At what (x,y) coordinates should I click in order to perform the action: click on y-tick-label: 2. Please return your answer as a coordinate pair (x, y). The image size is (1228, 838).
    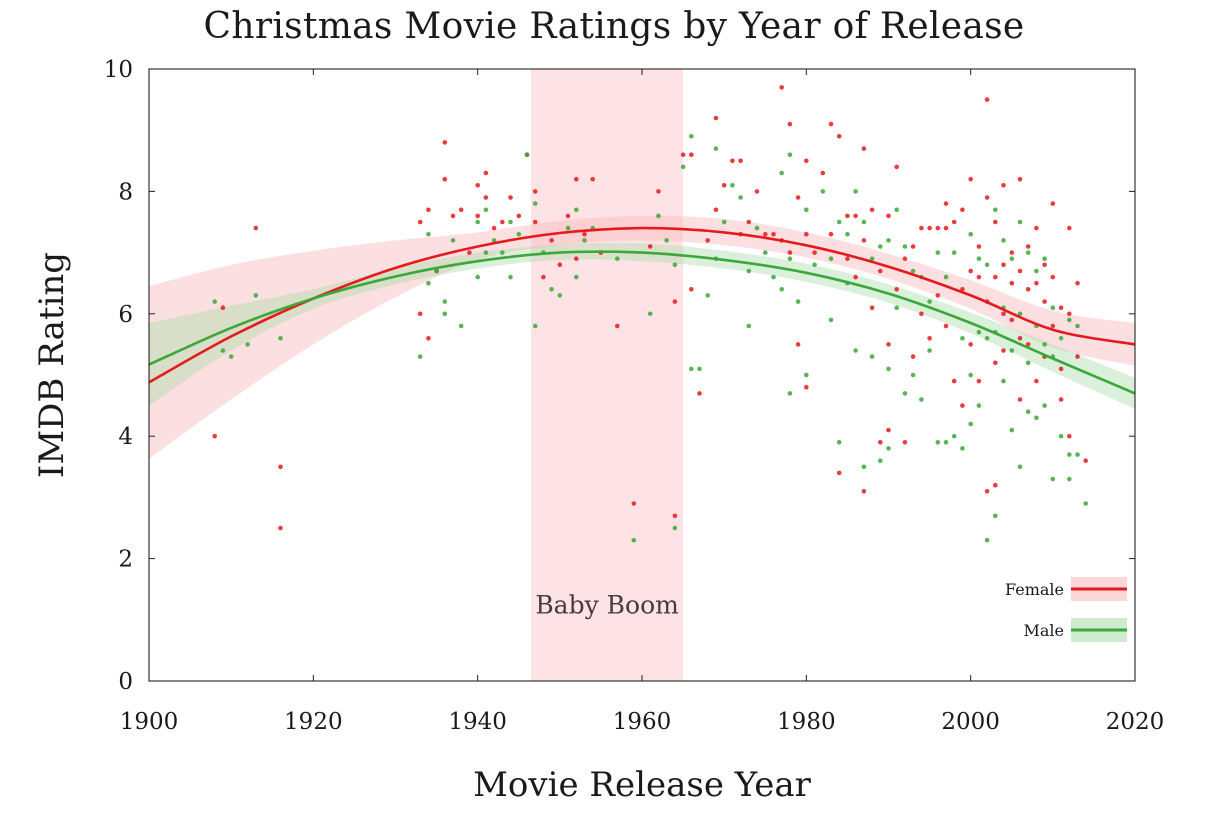
    Looking at the image, I should click on (125, 560).